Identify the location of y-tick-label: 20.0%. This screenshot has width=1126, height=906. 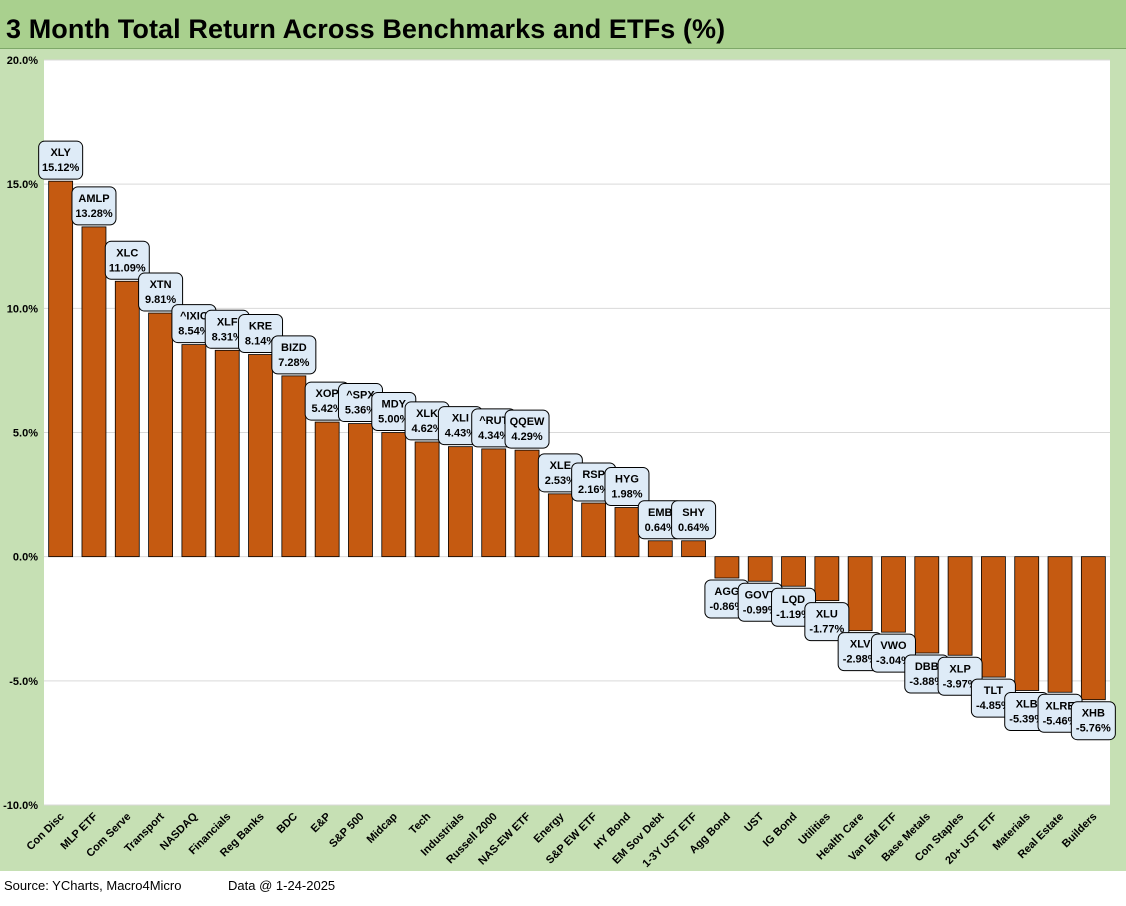
(22, 61).